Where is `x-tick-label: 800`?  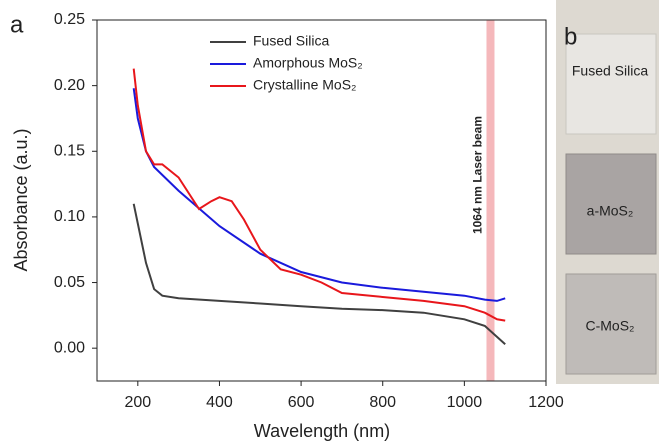 x-tick-label: 800 is located at coordinates (382, 402).